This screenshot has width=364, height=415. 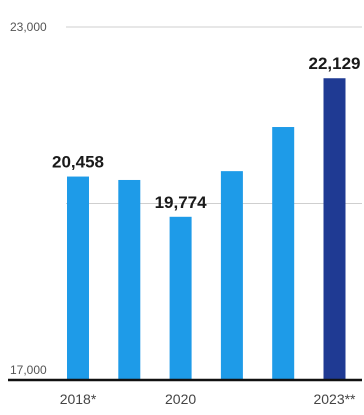 What do you see at coordinates (231, 275) in the screenshot?
I see `bar-2021` at bounding box center [231, 275].